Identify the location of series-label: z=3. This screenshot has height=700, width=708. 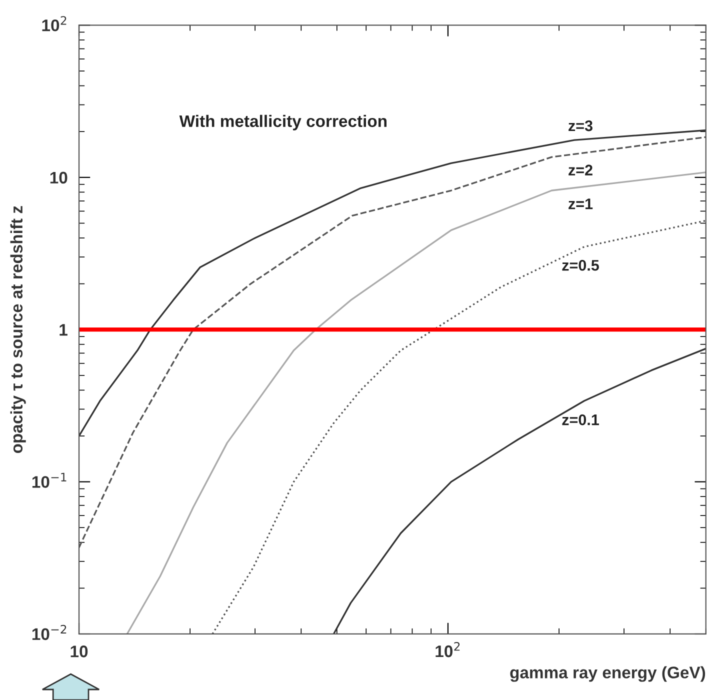
(580, 126).